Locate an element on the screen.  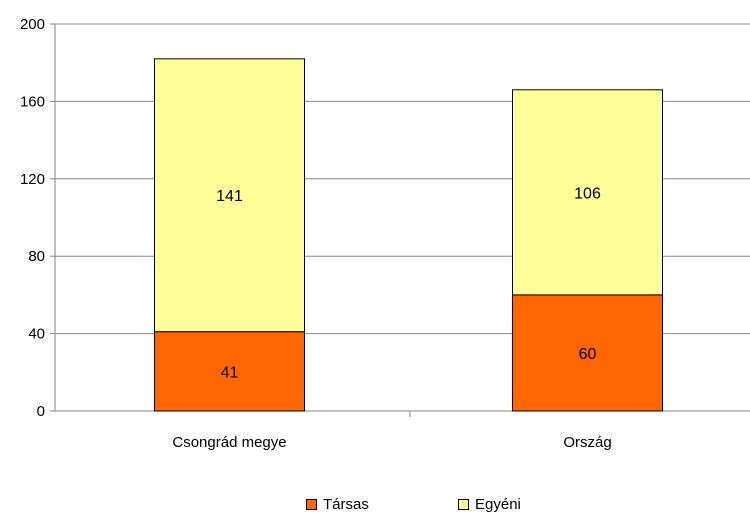
y-tick-label: 0 is located at coordinates (41, 411).